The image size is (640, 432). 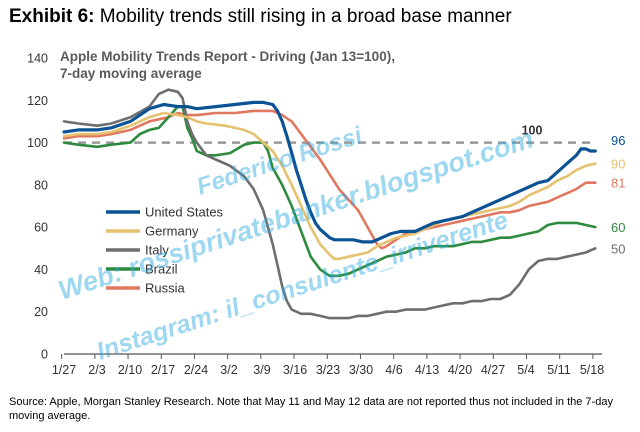 What do you see at coordinates (165, 288) in the screenshot?
I see `legend-label: Russia` at bounding box center [165, 288].